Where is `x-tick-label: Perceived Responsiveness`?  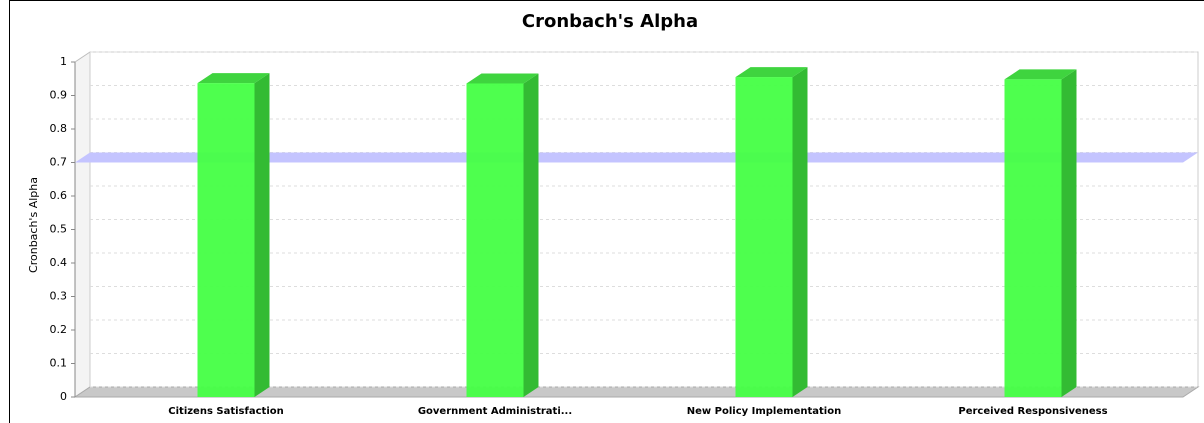
x-tick-label: Perceived Responsiveness is located at coordinates (1032, 411).